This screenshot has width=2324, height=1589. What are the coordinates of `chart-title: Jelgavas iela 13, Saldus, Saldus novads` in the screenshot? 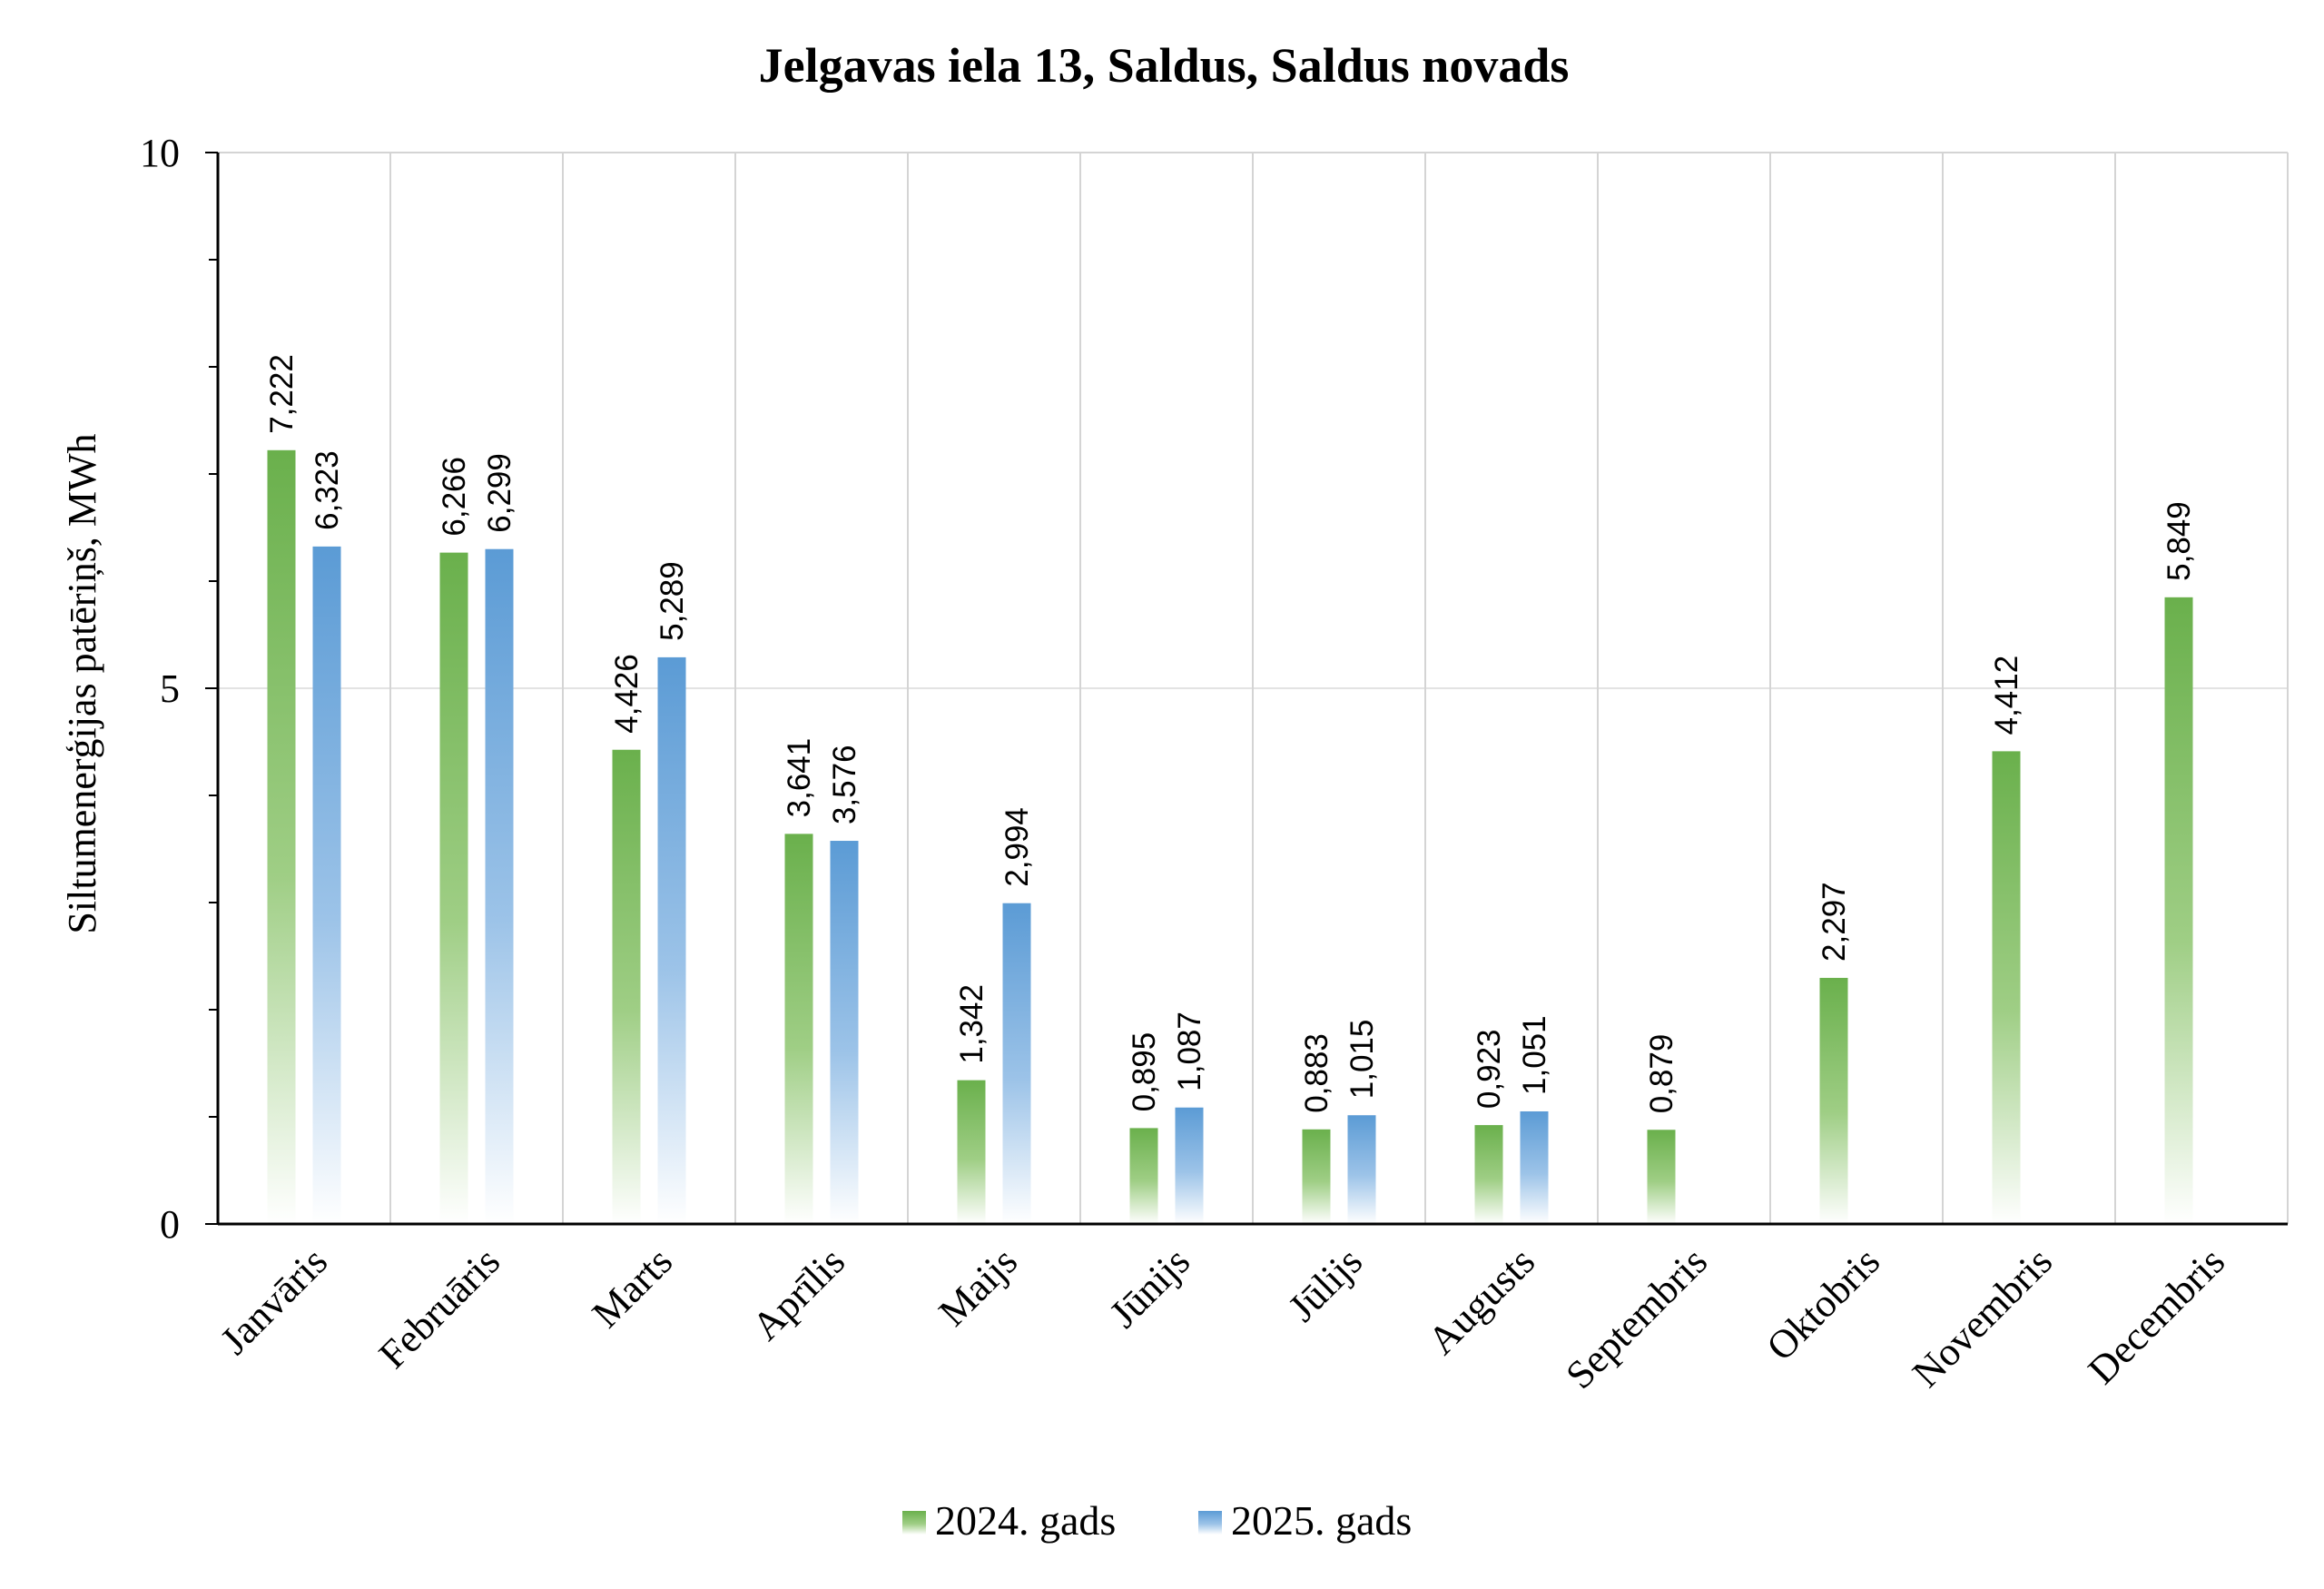 It's located at (1164, 65).